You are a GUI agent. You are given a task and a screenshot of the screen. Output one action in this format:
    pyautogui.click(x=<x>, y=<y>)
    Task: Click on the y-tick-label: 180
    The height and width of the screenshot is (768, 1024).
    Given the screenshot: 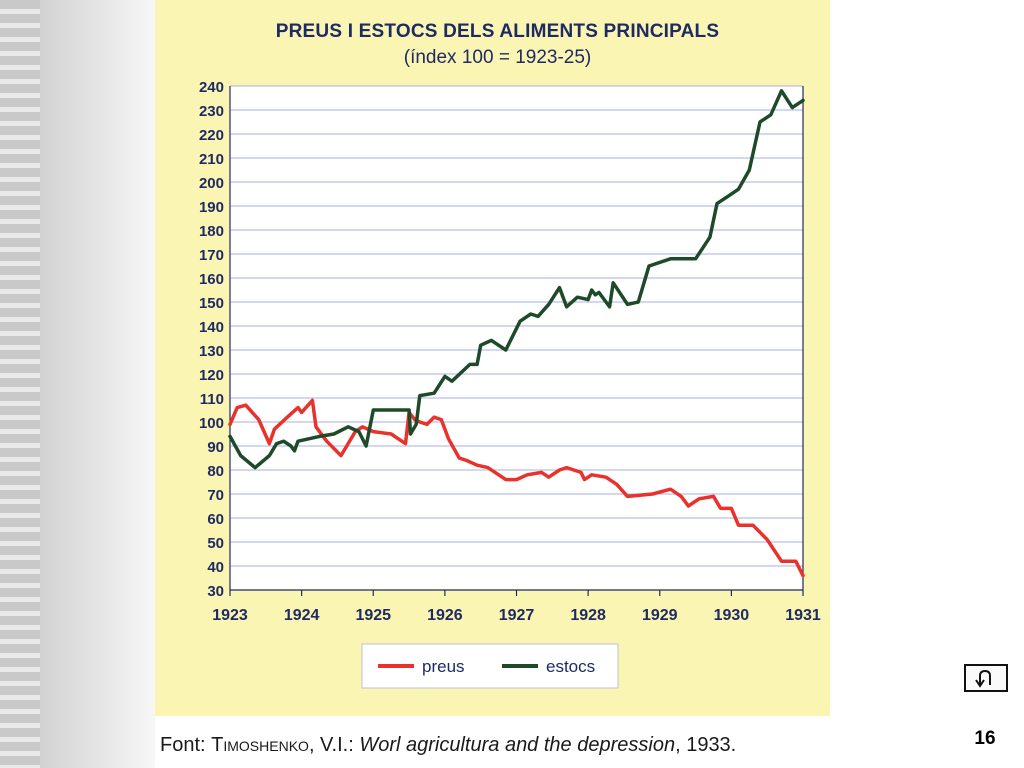 What is the action you would take?
    pyautogui.click(x=211, y=231)
    